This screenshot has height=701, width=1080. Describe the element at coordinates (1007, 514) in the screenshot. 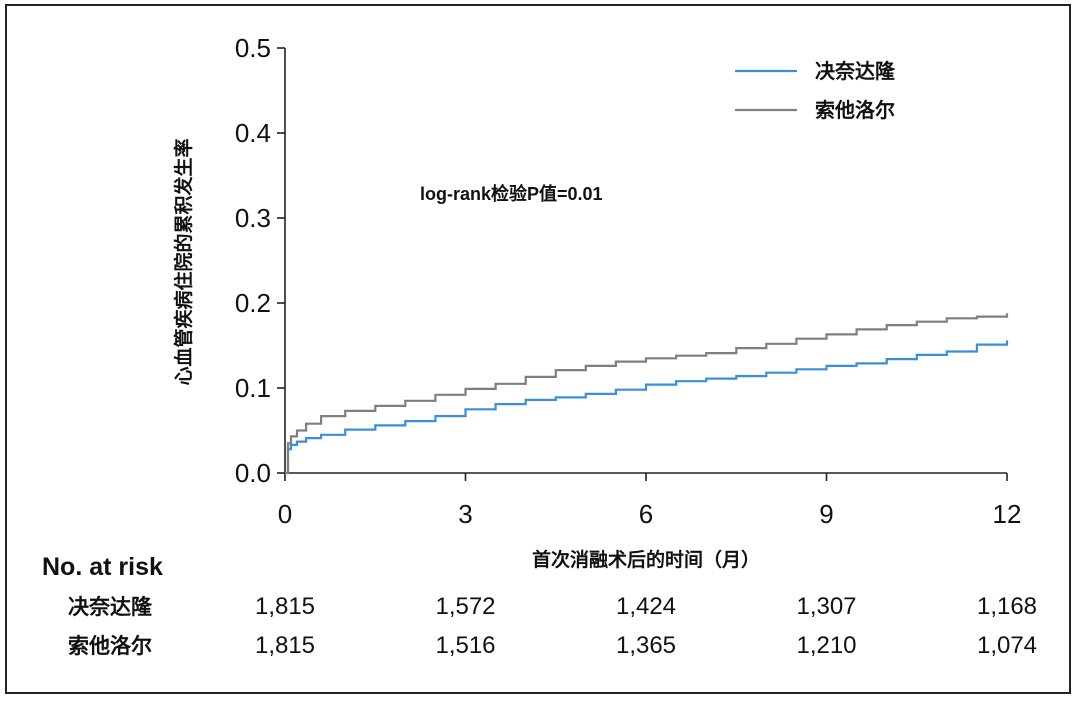

I see `x-tick-label: 12` at that location.